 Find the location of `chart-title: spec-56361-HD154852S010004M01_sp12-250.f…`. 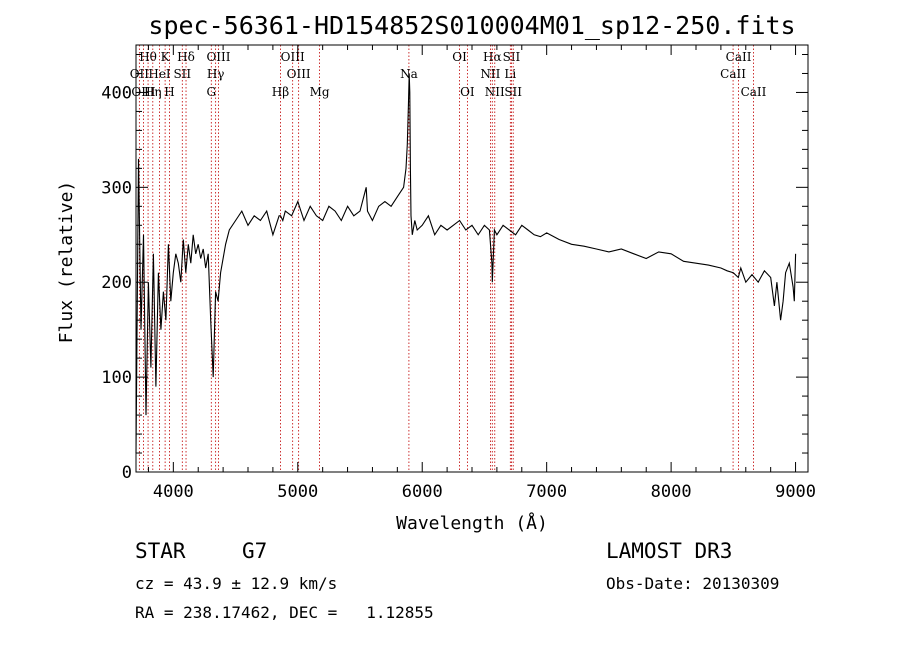

chart-title: spec-56361-HD154852S010004M01_sp12-250.f… is located at coordinates (471, 25).